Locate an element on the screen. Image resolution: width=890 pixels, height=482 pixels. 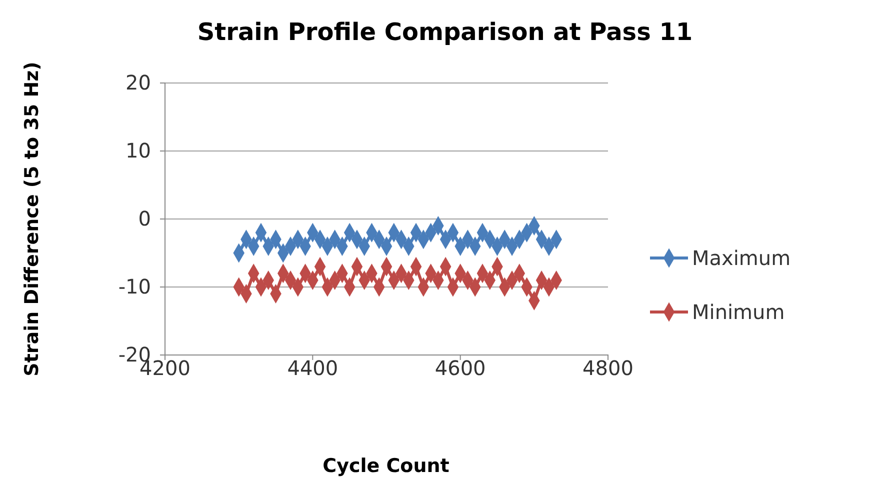
legend-label: Minimum is located at coordinates (738, 312).